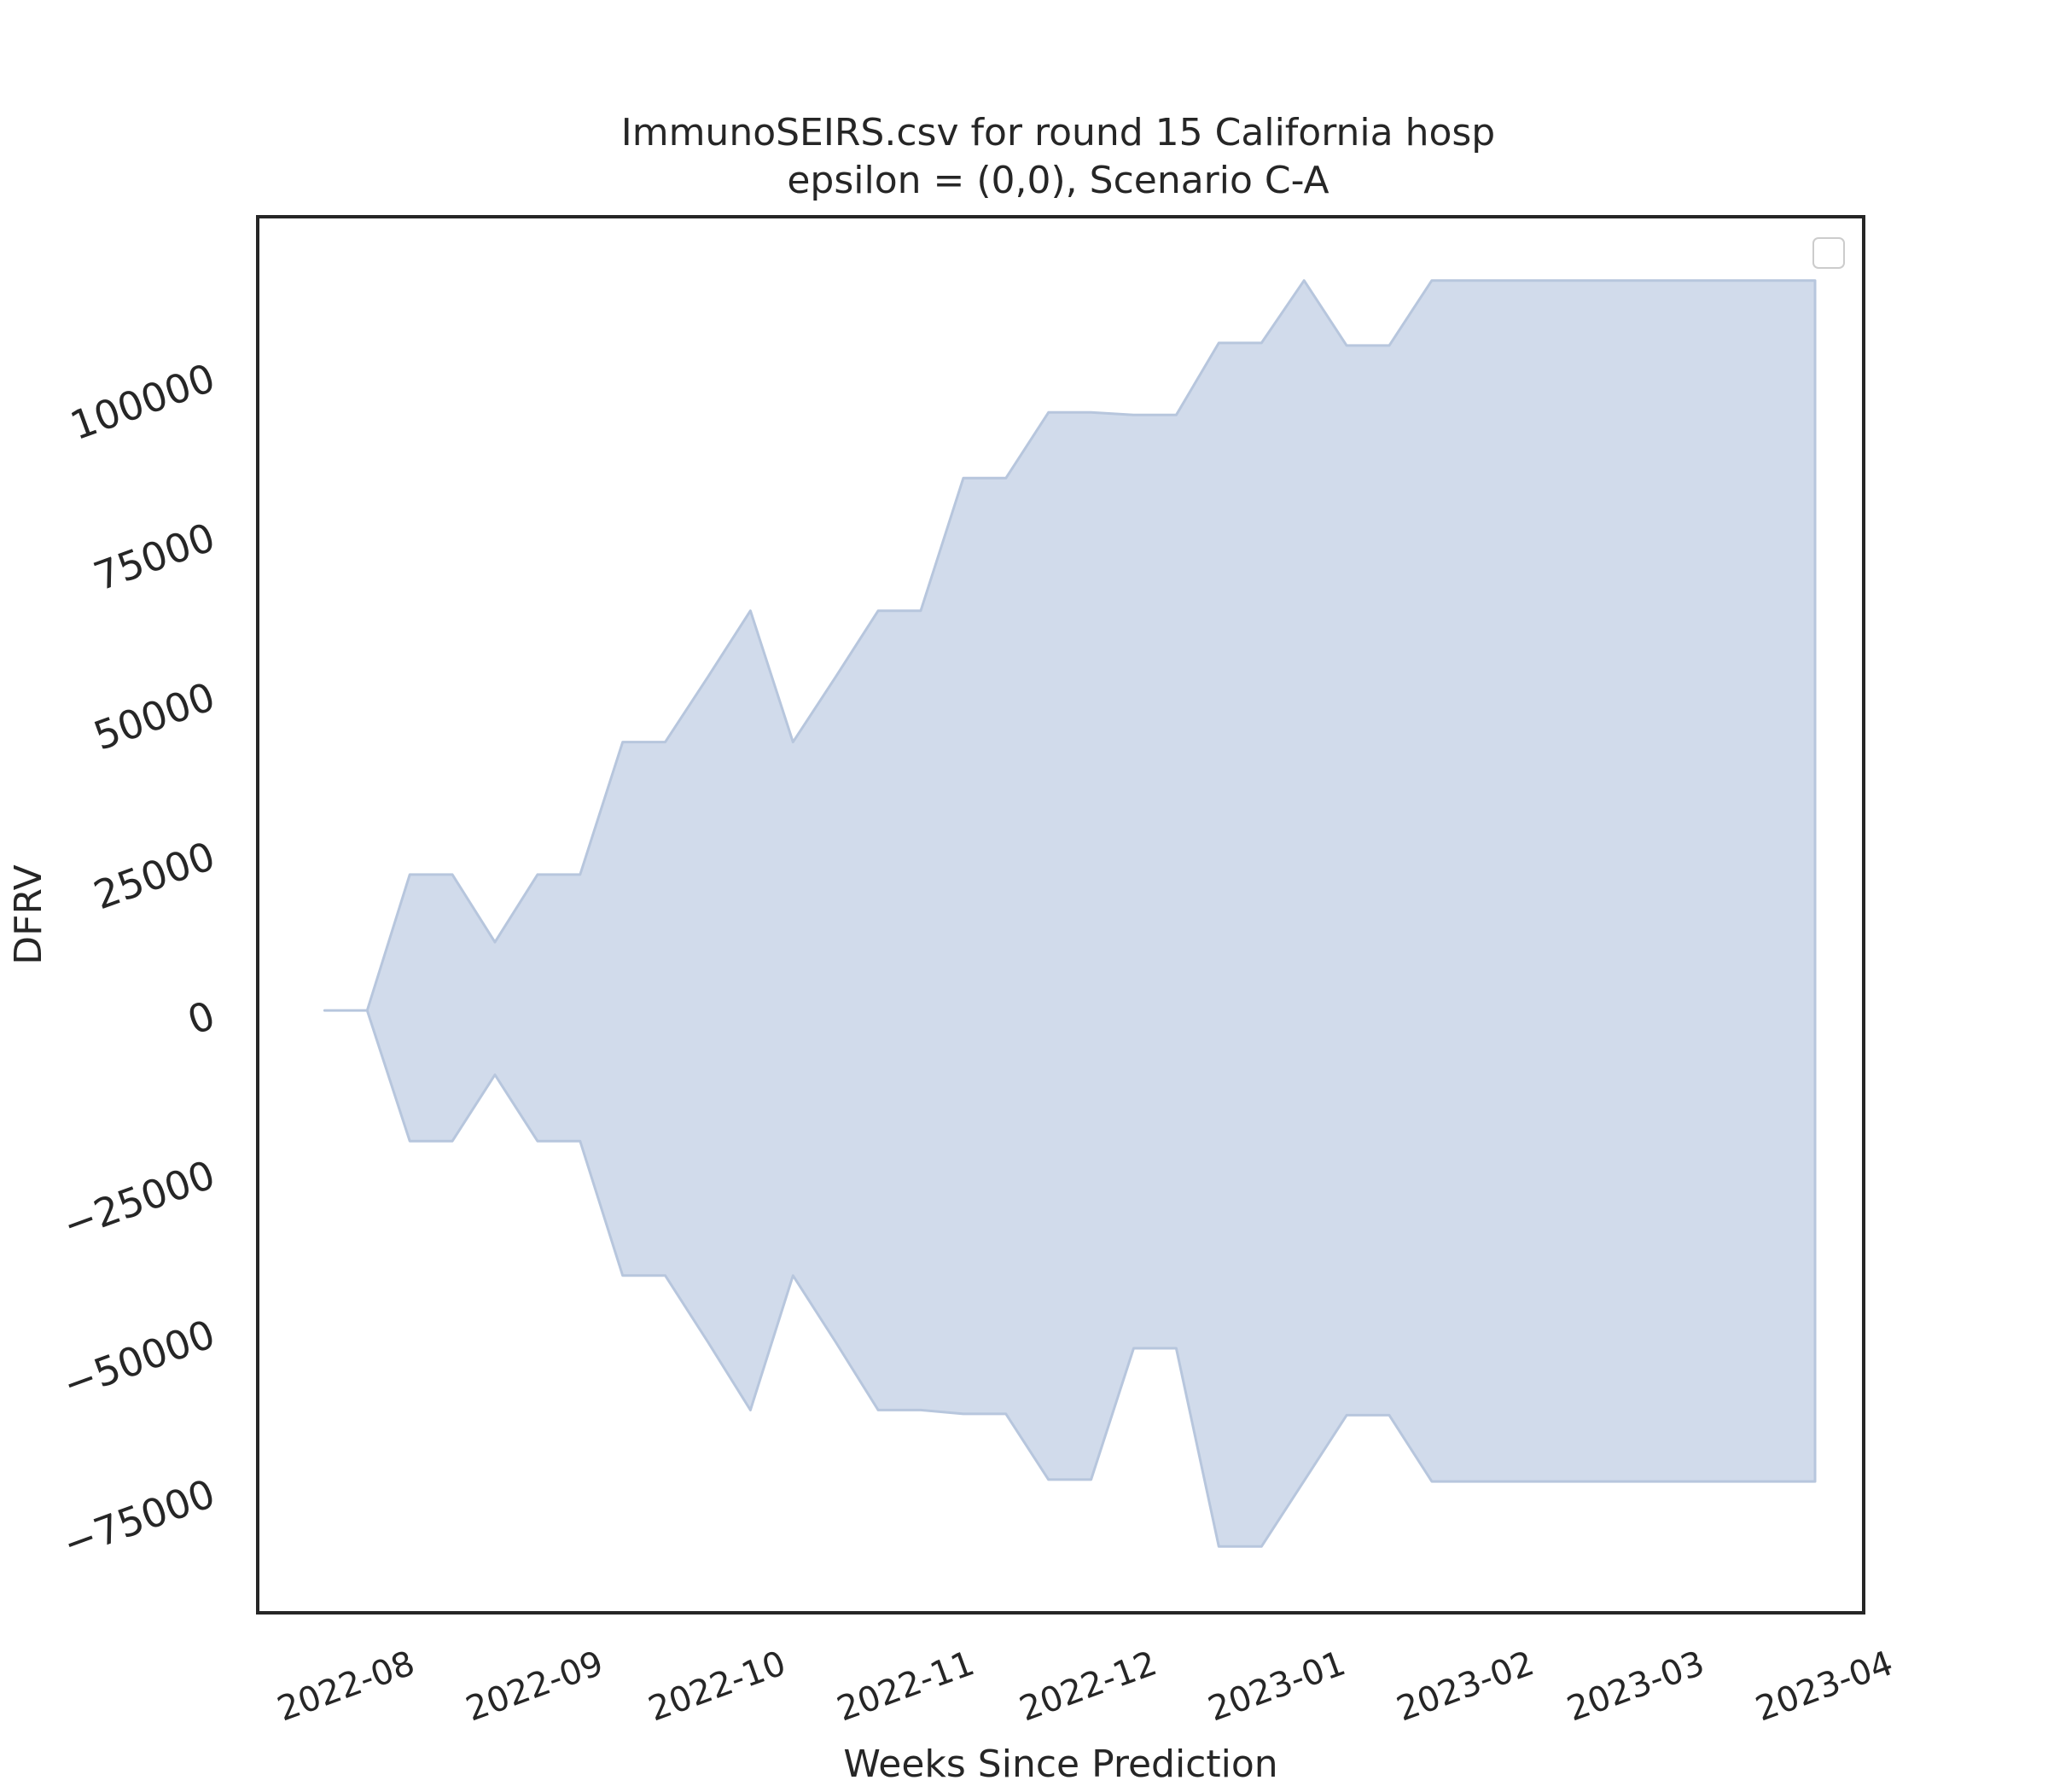  What do you see at coordinates (1088, 1686) in the screenshot?
I see `x-tick-label: 2022-12` at bounding box center [1088, 1686].